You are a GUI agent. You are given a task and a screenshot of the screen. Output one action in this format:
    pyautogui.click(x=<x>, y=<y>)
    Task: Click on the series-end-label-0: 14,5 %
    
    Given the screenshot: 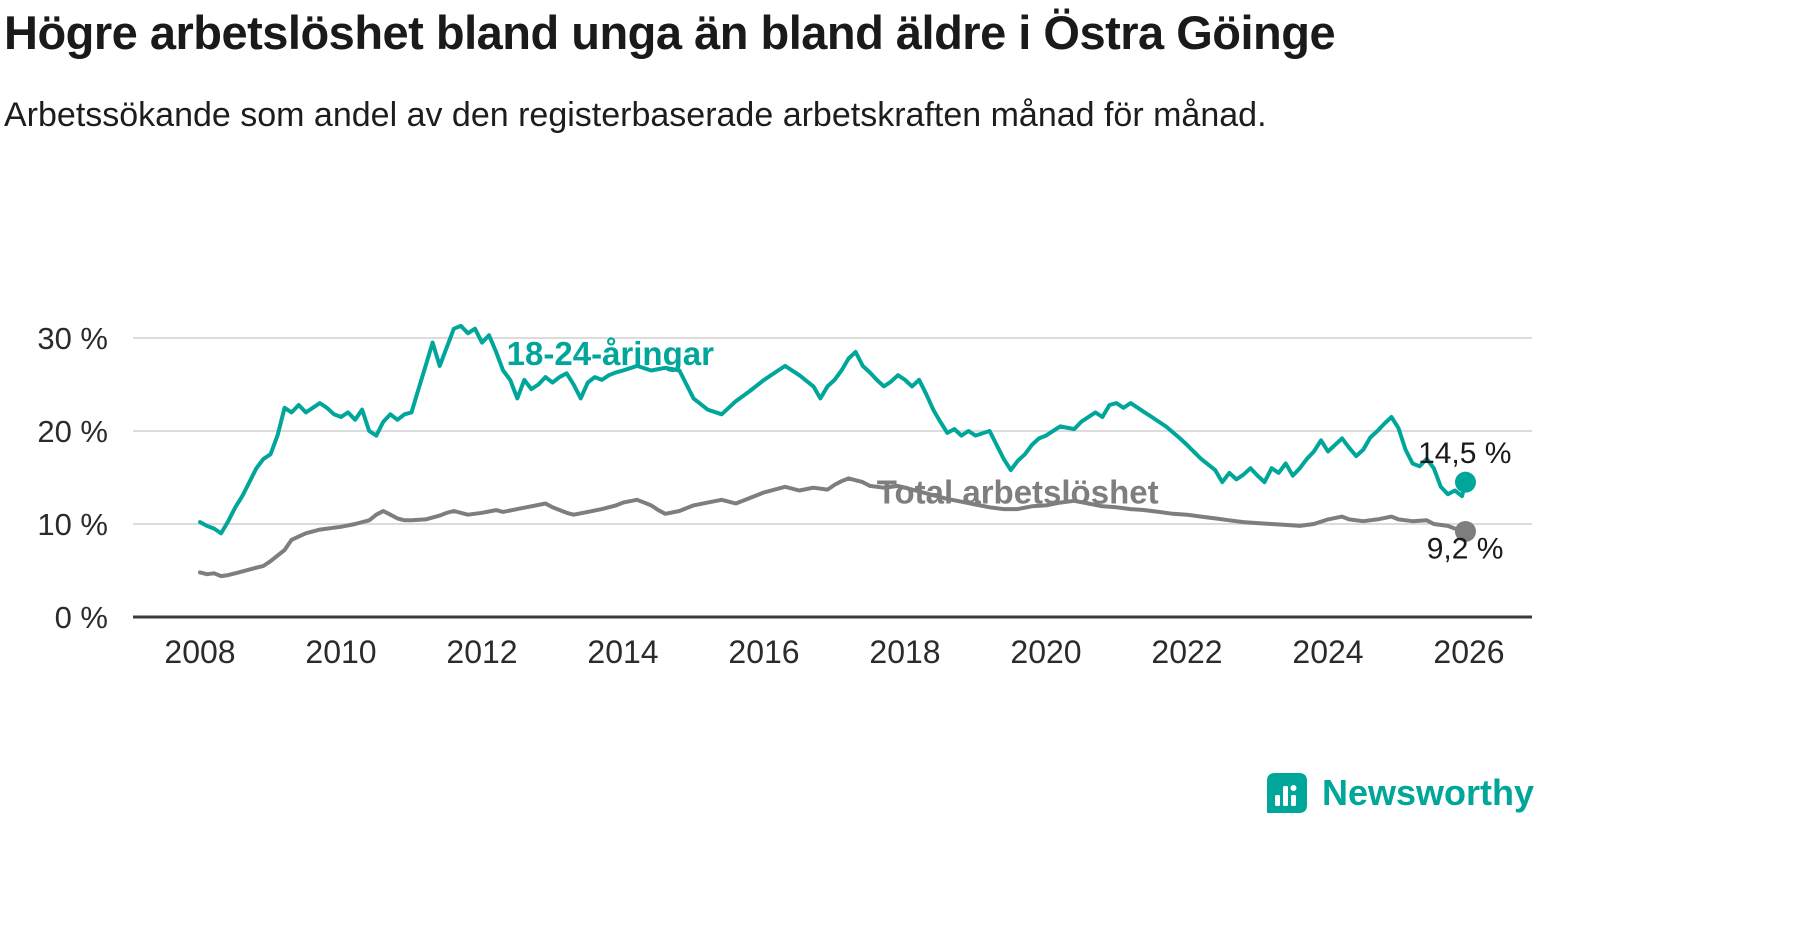 What is the action you would take?
    pyautogui.click(x=1464, y=453)
    